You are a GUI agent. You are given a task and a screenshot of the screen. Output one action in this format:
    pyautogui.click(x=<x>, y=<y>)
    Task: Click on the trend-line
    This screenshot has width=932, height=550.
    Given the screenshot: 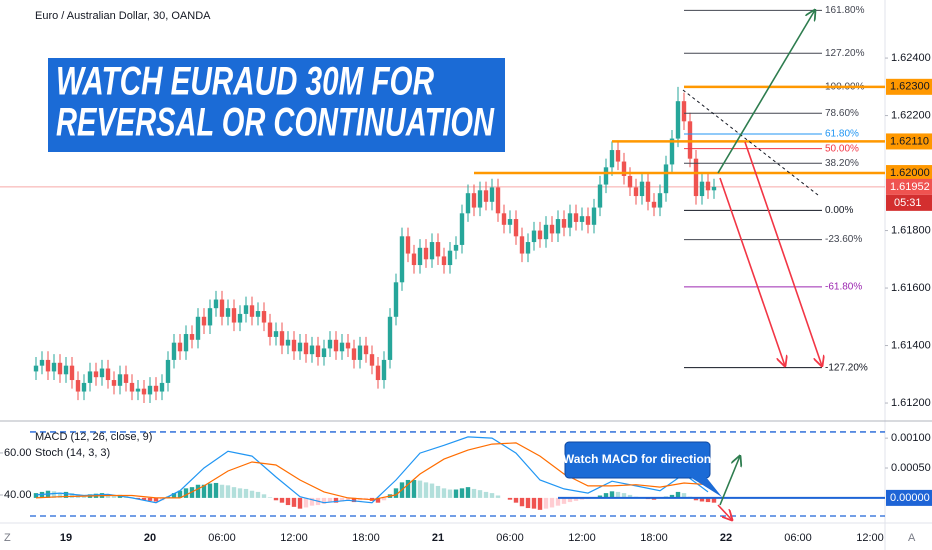 What is the action you would take?
    pyautogui.click(x=750, y=142)
    